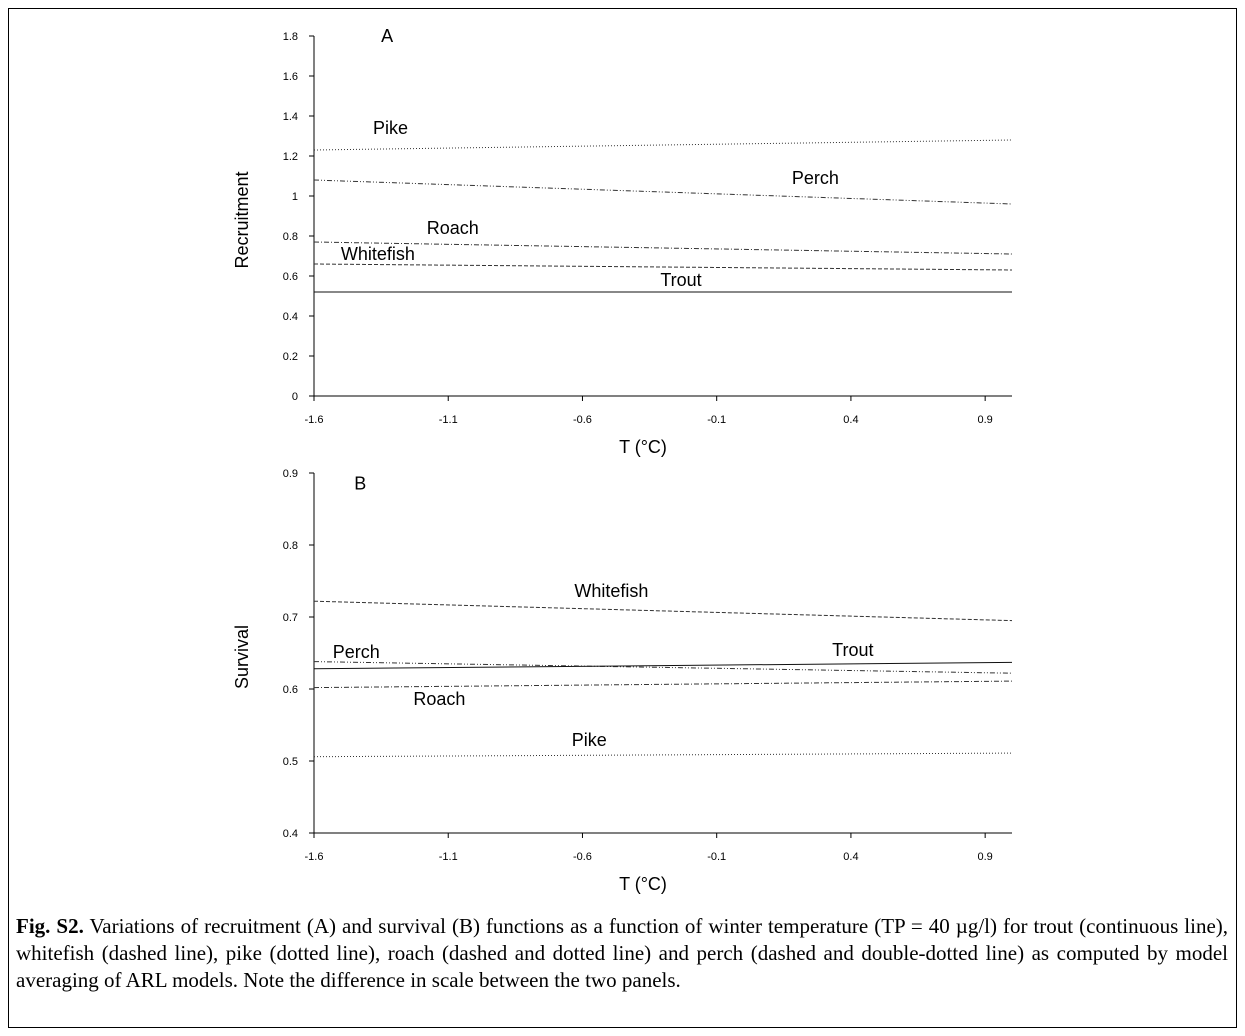 The height and width of the screenshot is (1036, 1245). I want to click on caption-figure-number: Fig. S2., so click(50, 926).